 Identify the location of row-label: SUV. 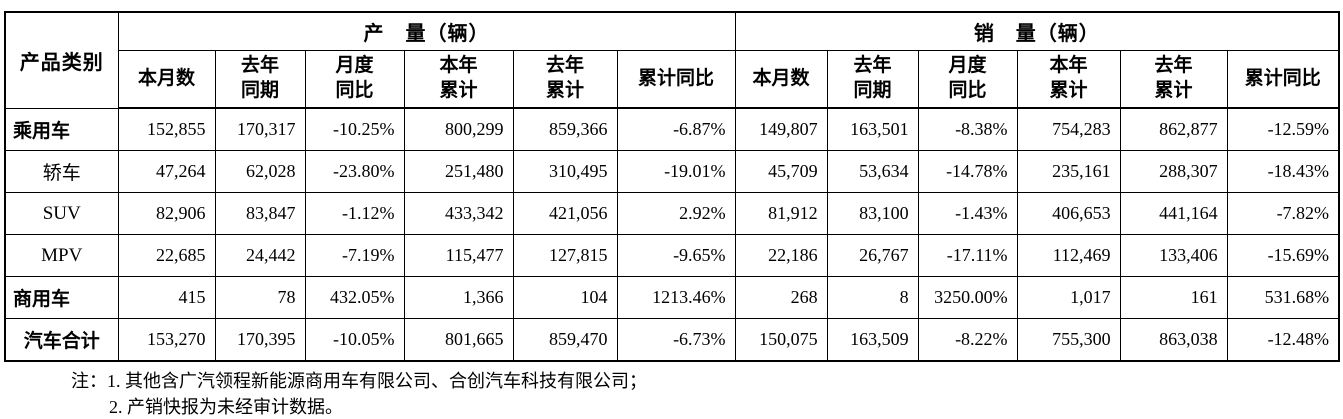
(61, 213).